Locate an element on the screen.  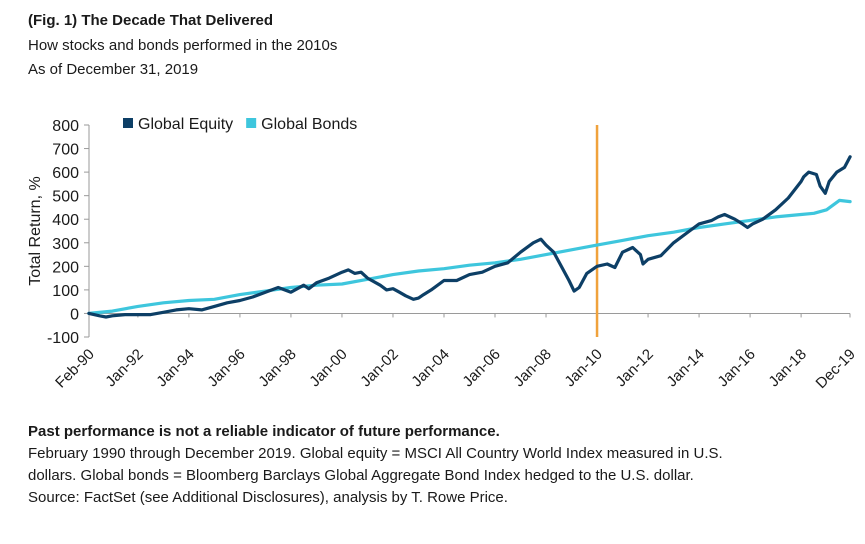
x-tick-label: Jan-98 is located at coordinates (277, 368).